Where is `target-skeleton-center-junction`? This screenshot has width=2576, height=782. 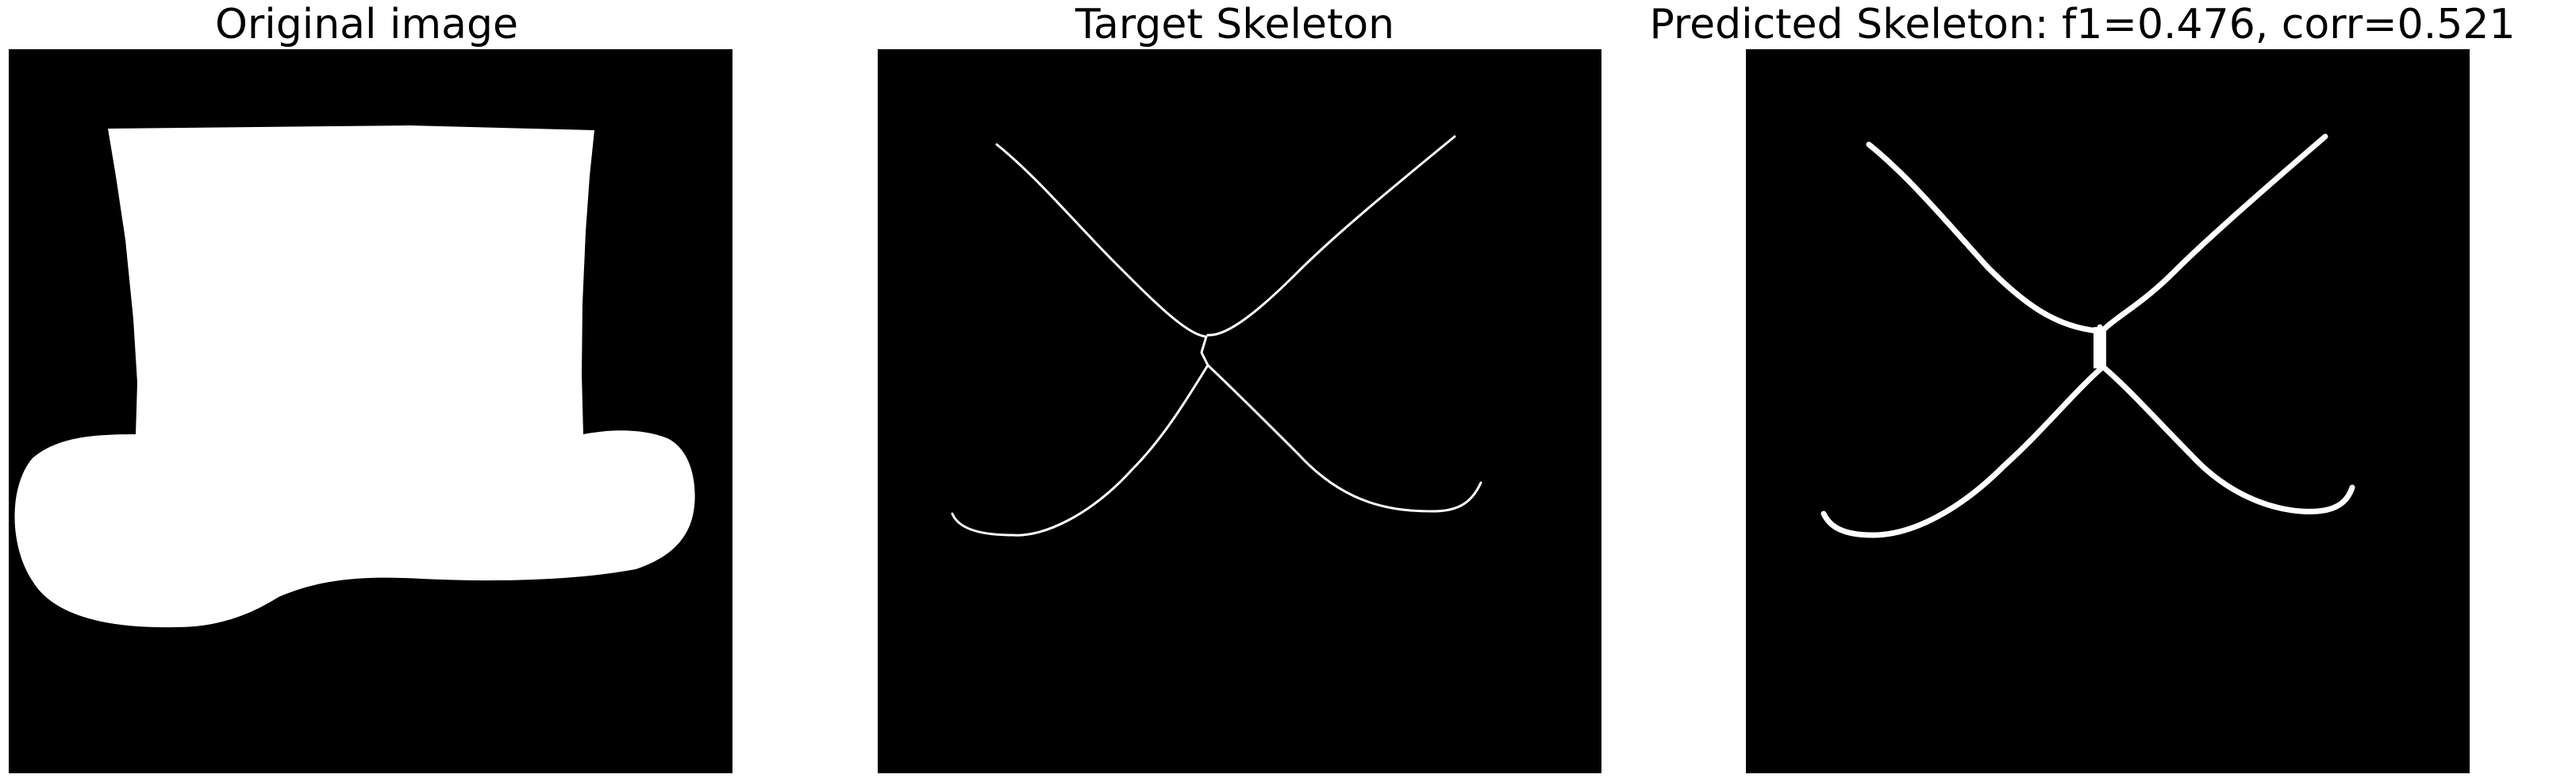 target-skeleton-center-junction is located at coordinates (1204, 351).